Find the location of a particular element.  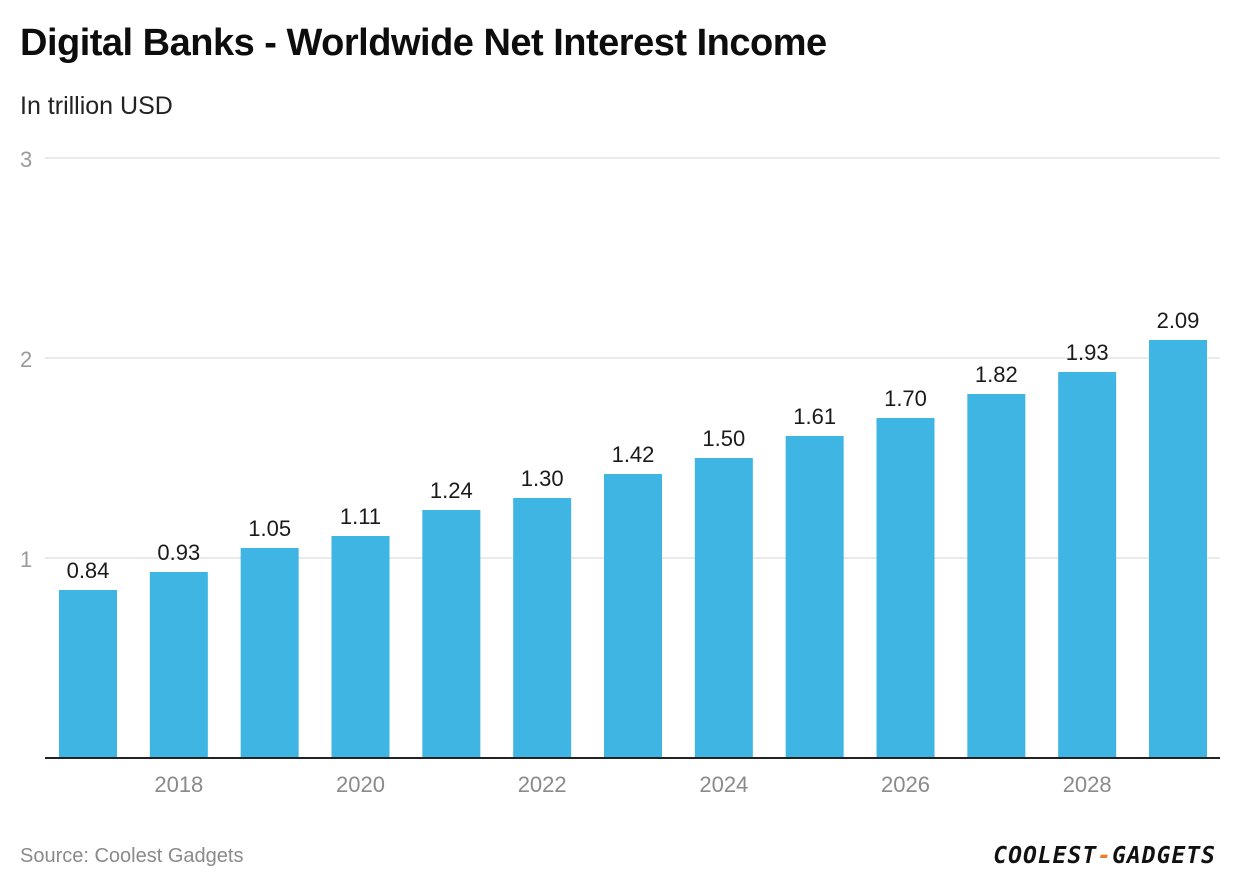

bar-2022 is located at coordinates (542, 628).